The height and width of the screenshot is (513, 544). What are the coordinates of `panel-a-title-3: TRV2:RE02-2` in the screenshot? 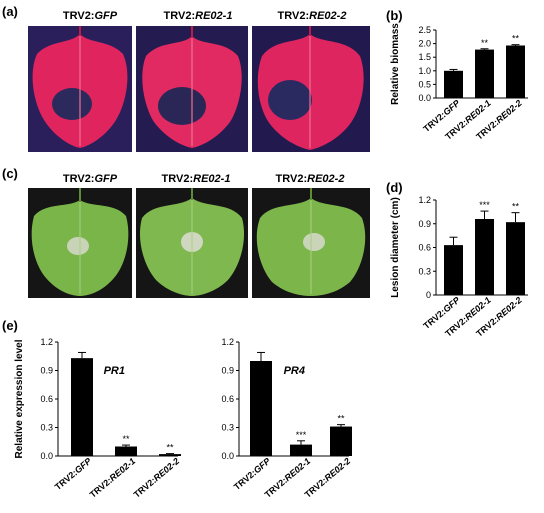 It's located at (312, 16).